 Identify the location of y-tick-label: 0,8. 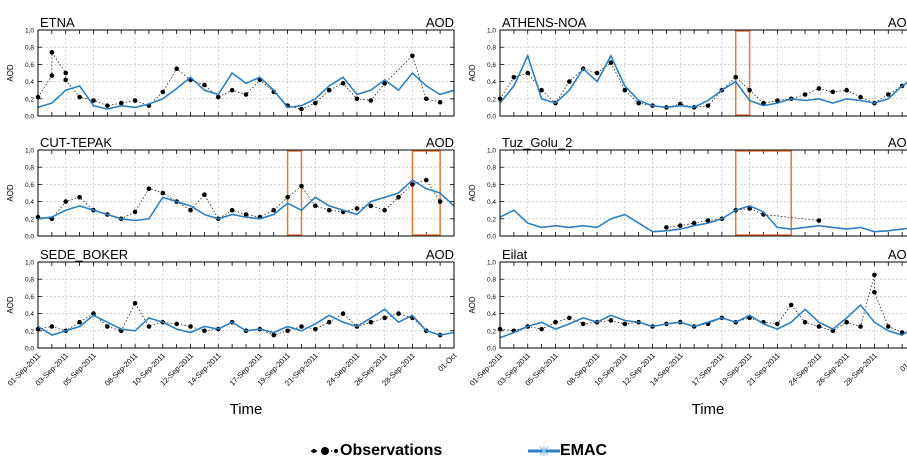
(29, 280).